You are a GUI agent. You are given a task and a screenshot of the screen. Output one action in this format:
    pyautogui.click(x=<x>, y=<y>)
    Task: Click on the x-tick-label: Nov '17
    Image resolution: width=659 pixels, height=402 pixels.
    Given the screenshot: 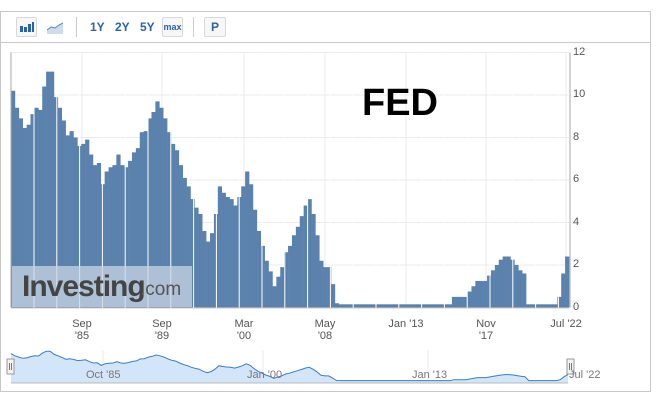 What is the action you would take?
    pyautogui.click(x=486, y=330)
    